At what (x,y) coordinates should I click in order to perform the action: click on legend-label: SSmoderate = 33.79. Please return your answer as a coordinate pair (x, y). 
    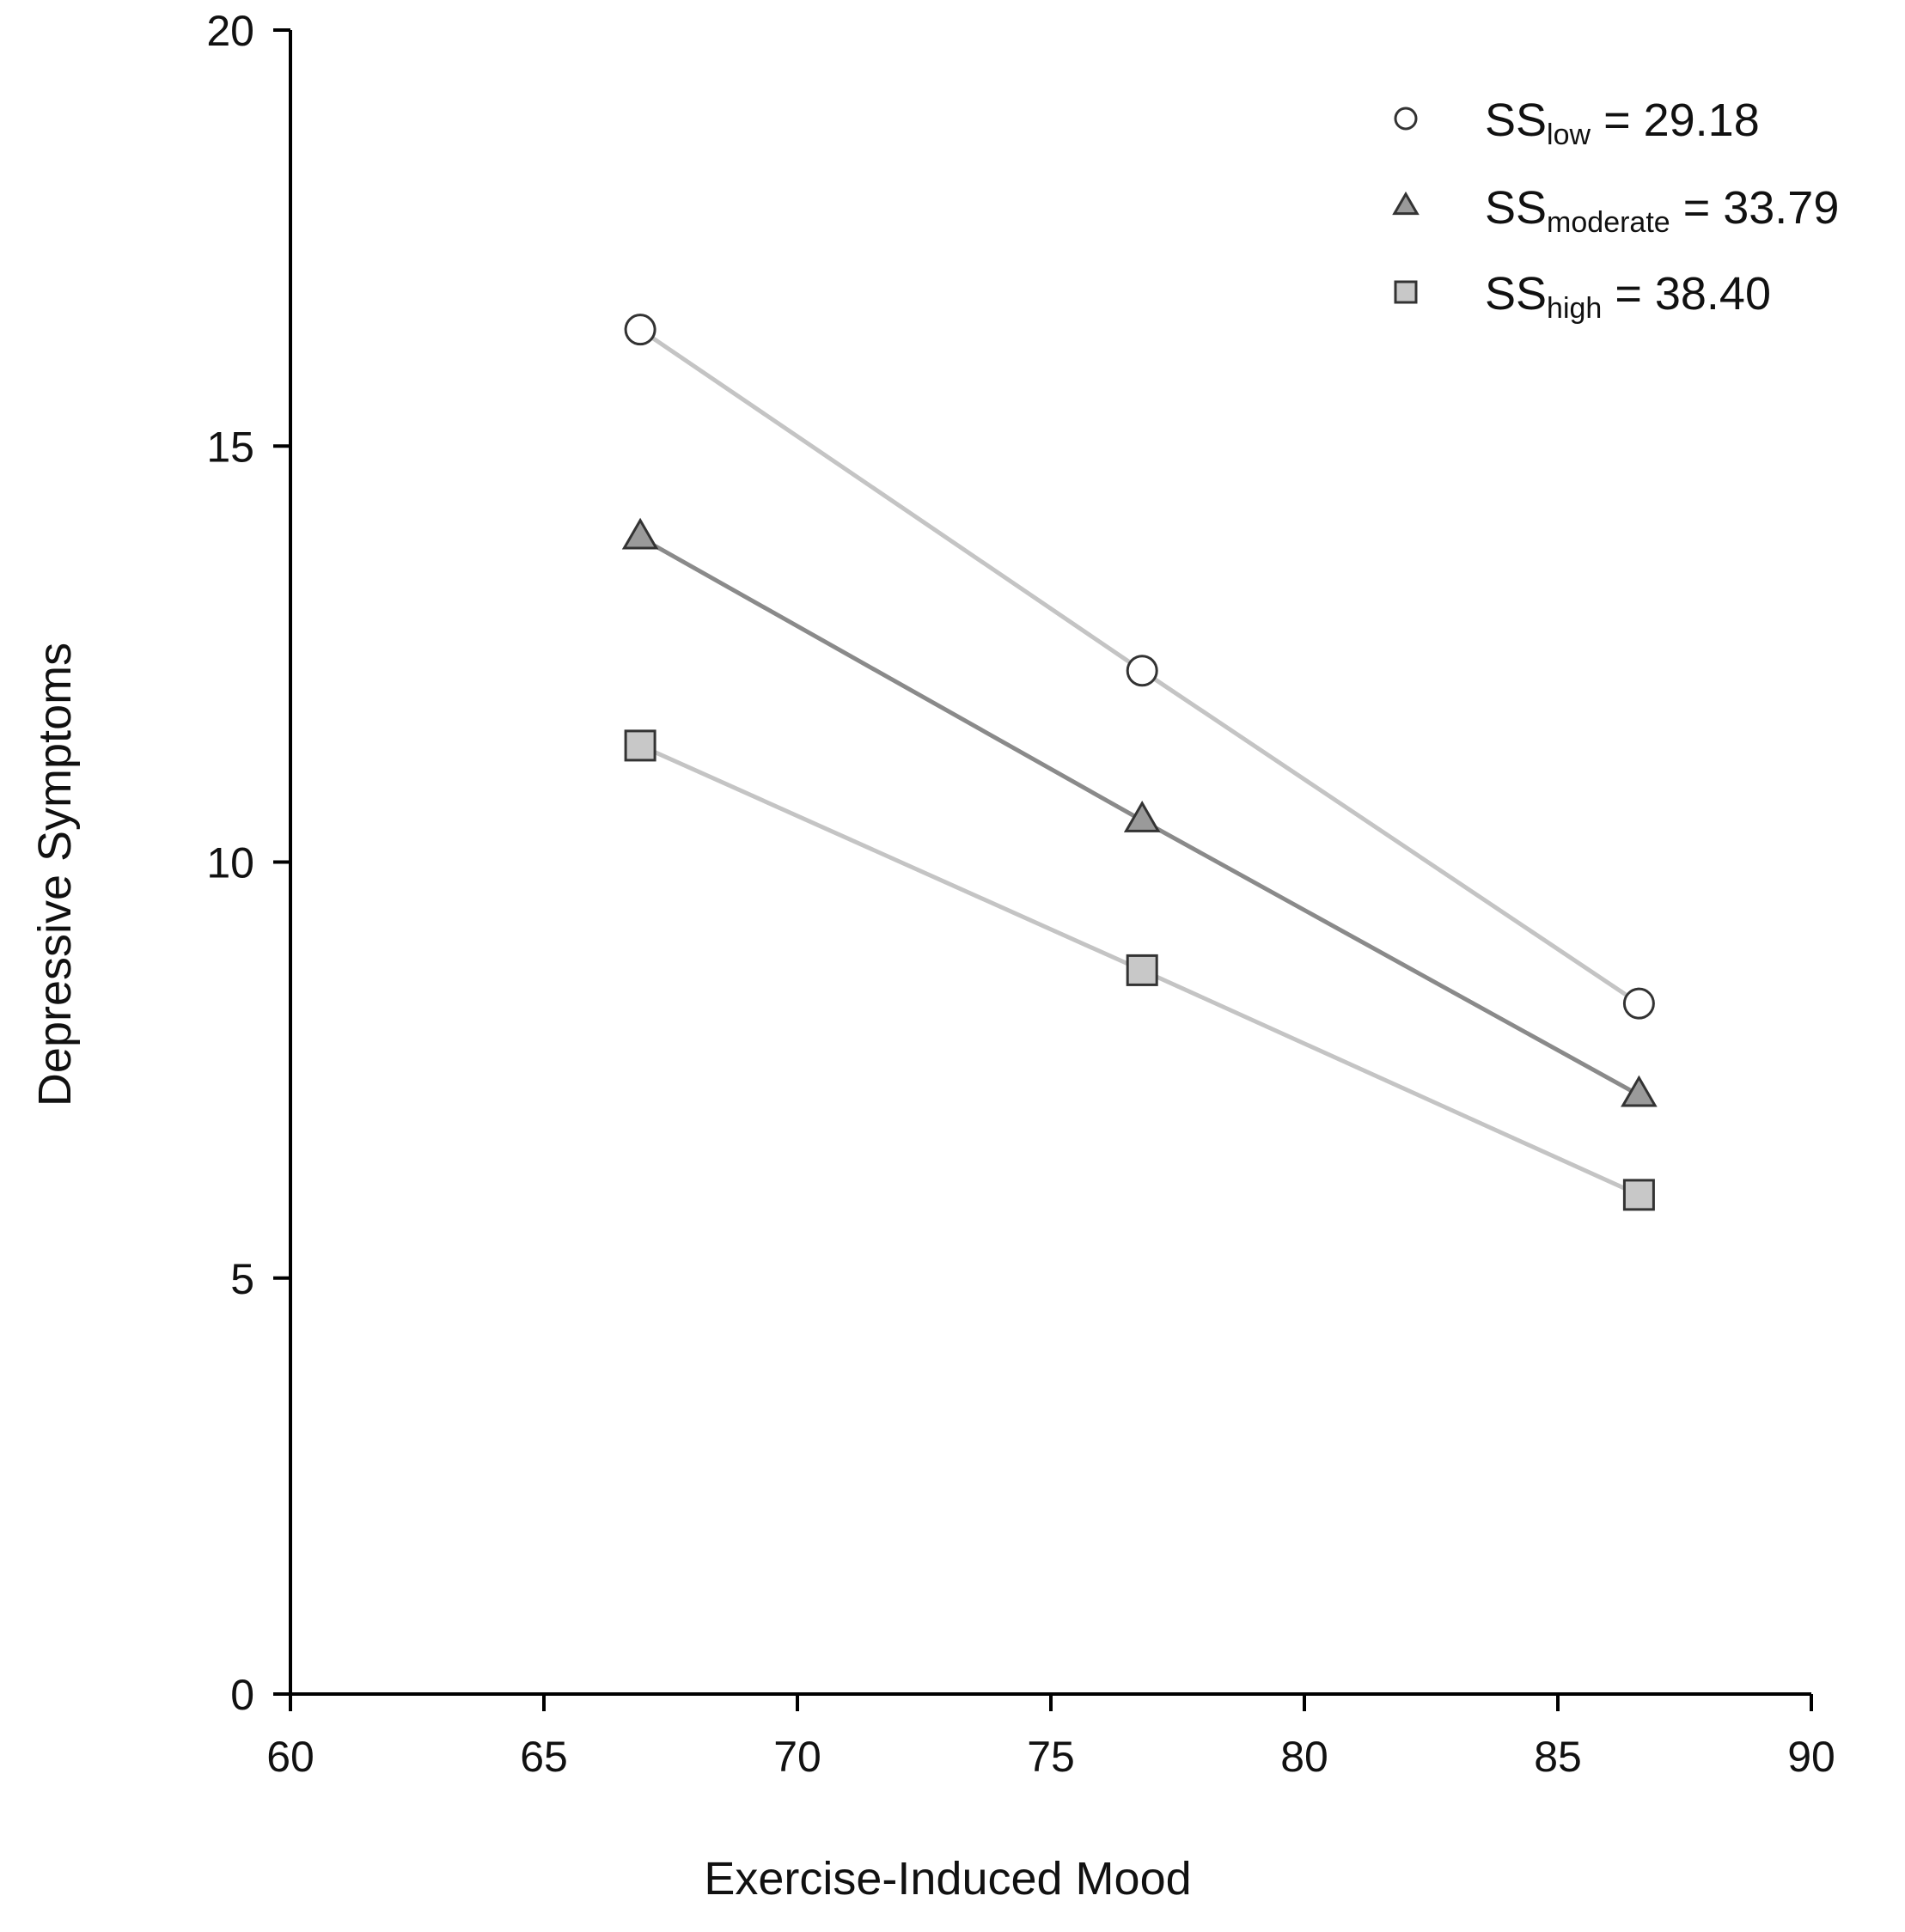
    Looking at the image, I should click on (1662, 210).